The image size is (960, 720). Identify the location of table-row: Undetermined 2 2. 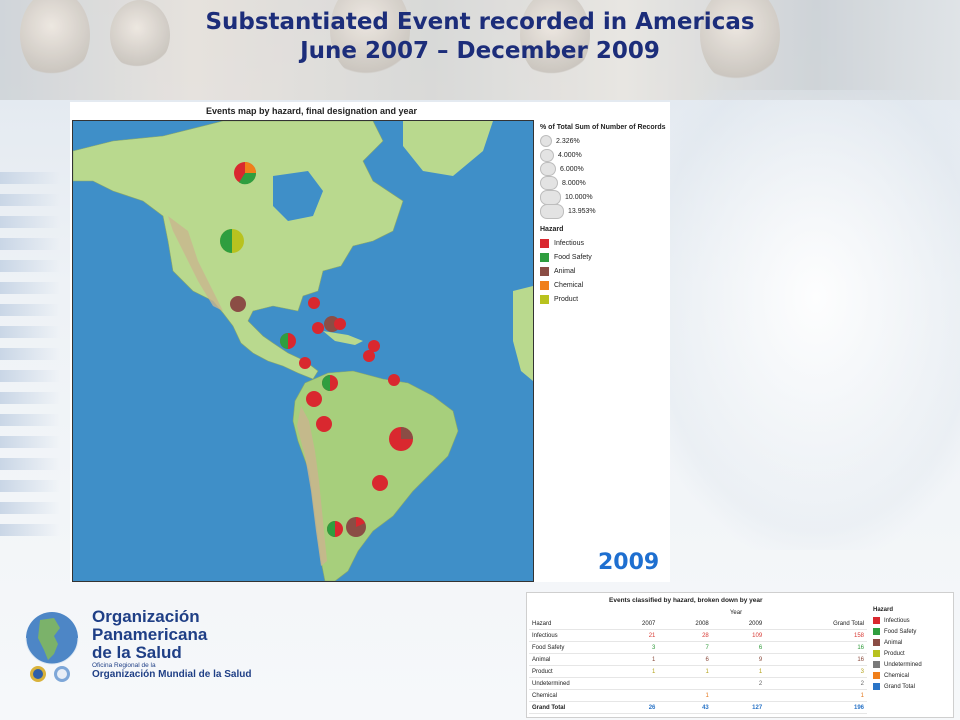
(698, 683).